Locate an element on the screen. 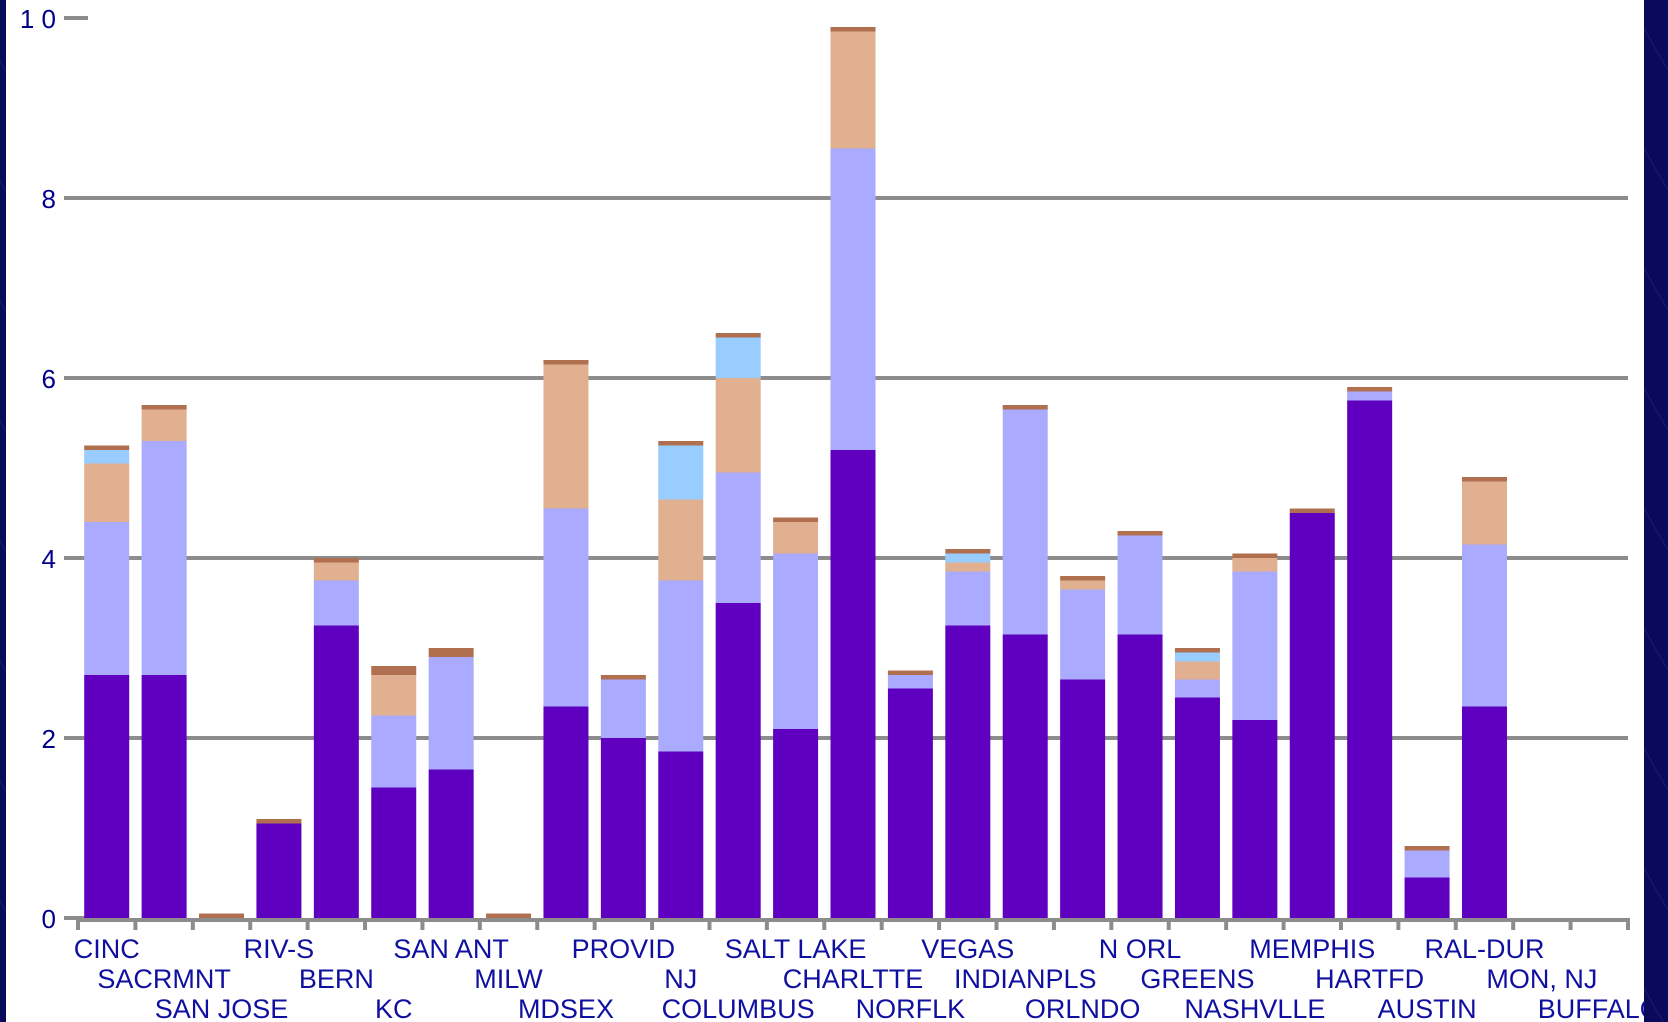 The image size is (1668, 1022). x-category-label: RAL-DUR is located at coordinates (1484, 949).